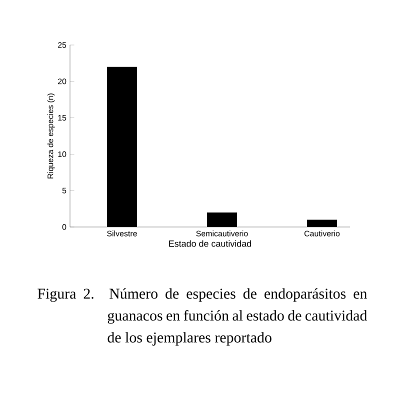 This screenshot has height=408, width=394. What do you see at coordinates (203, 317) in the screenshot?
I see `text: Figura 2. Número de especies de endoparásitos en guanacos en función al estado de cautividad de los ejemplares reportado` at bounding box center [203, 317].